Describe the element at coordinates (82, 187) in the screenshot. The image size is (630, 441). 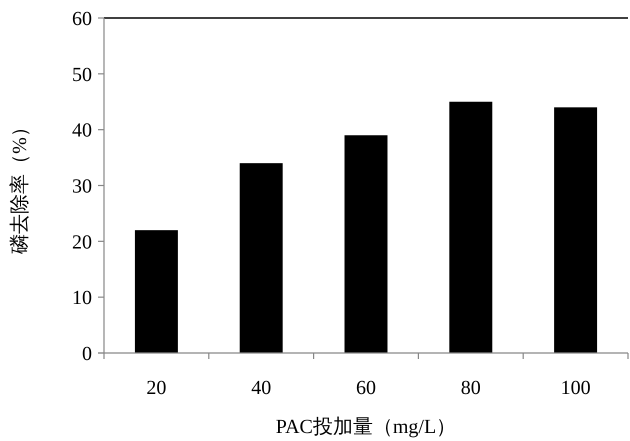
I see `y-tick-label: 30` at that location.